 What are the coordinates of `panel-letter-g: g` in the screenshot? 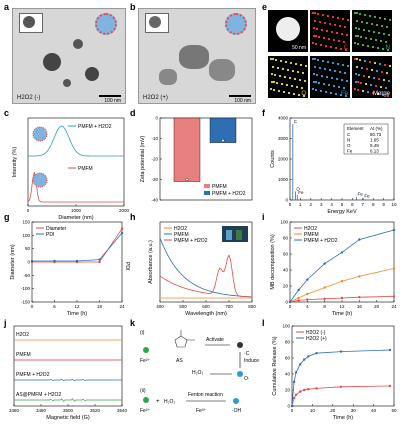 It's located at (7, 217).